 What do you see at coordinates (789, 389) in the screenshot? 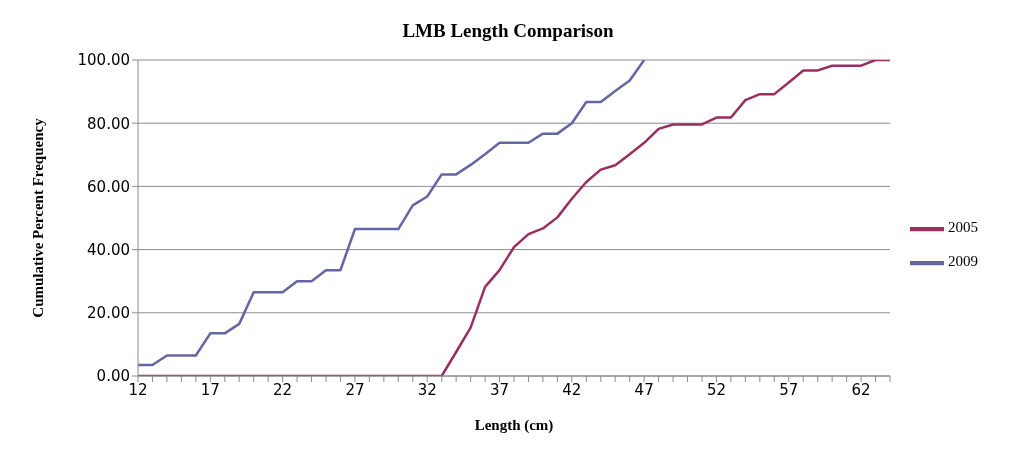
I see `x-tick-label: 57` at bounding box center [789, 389].